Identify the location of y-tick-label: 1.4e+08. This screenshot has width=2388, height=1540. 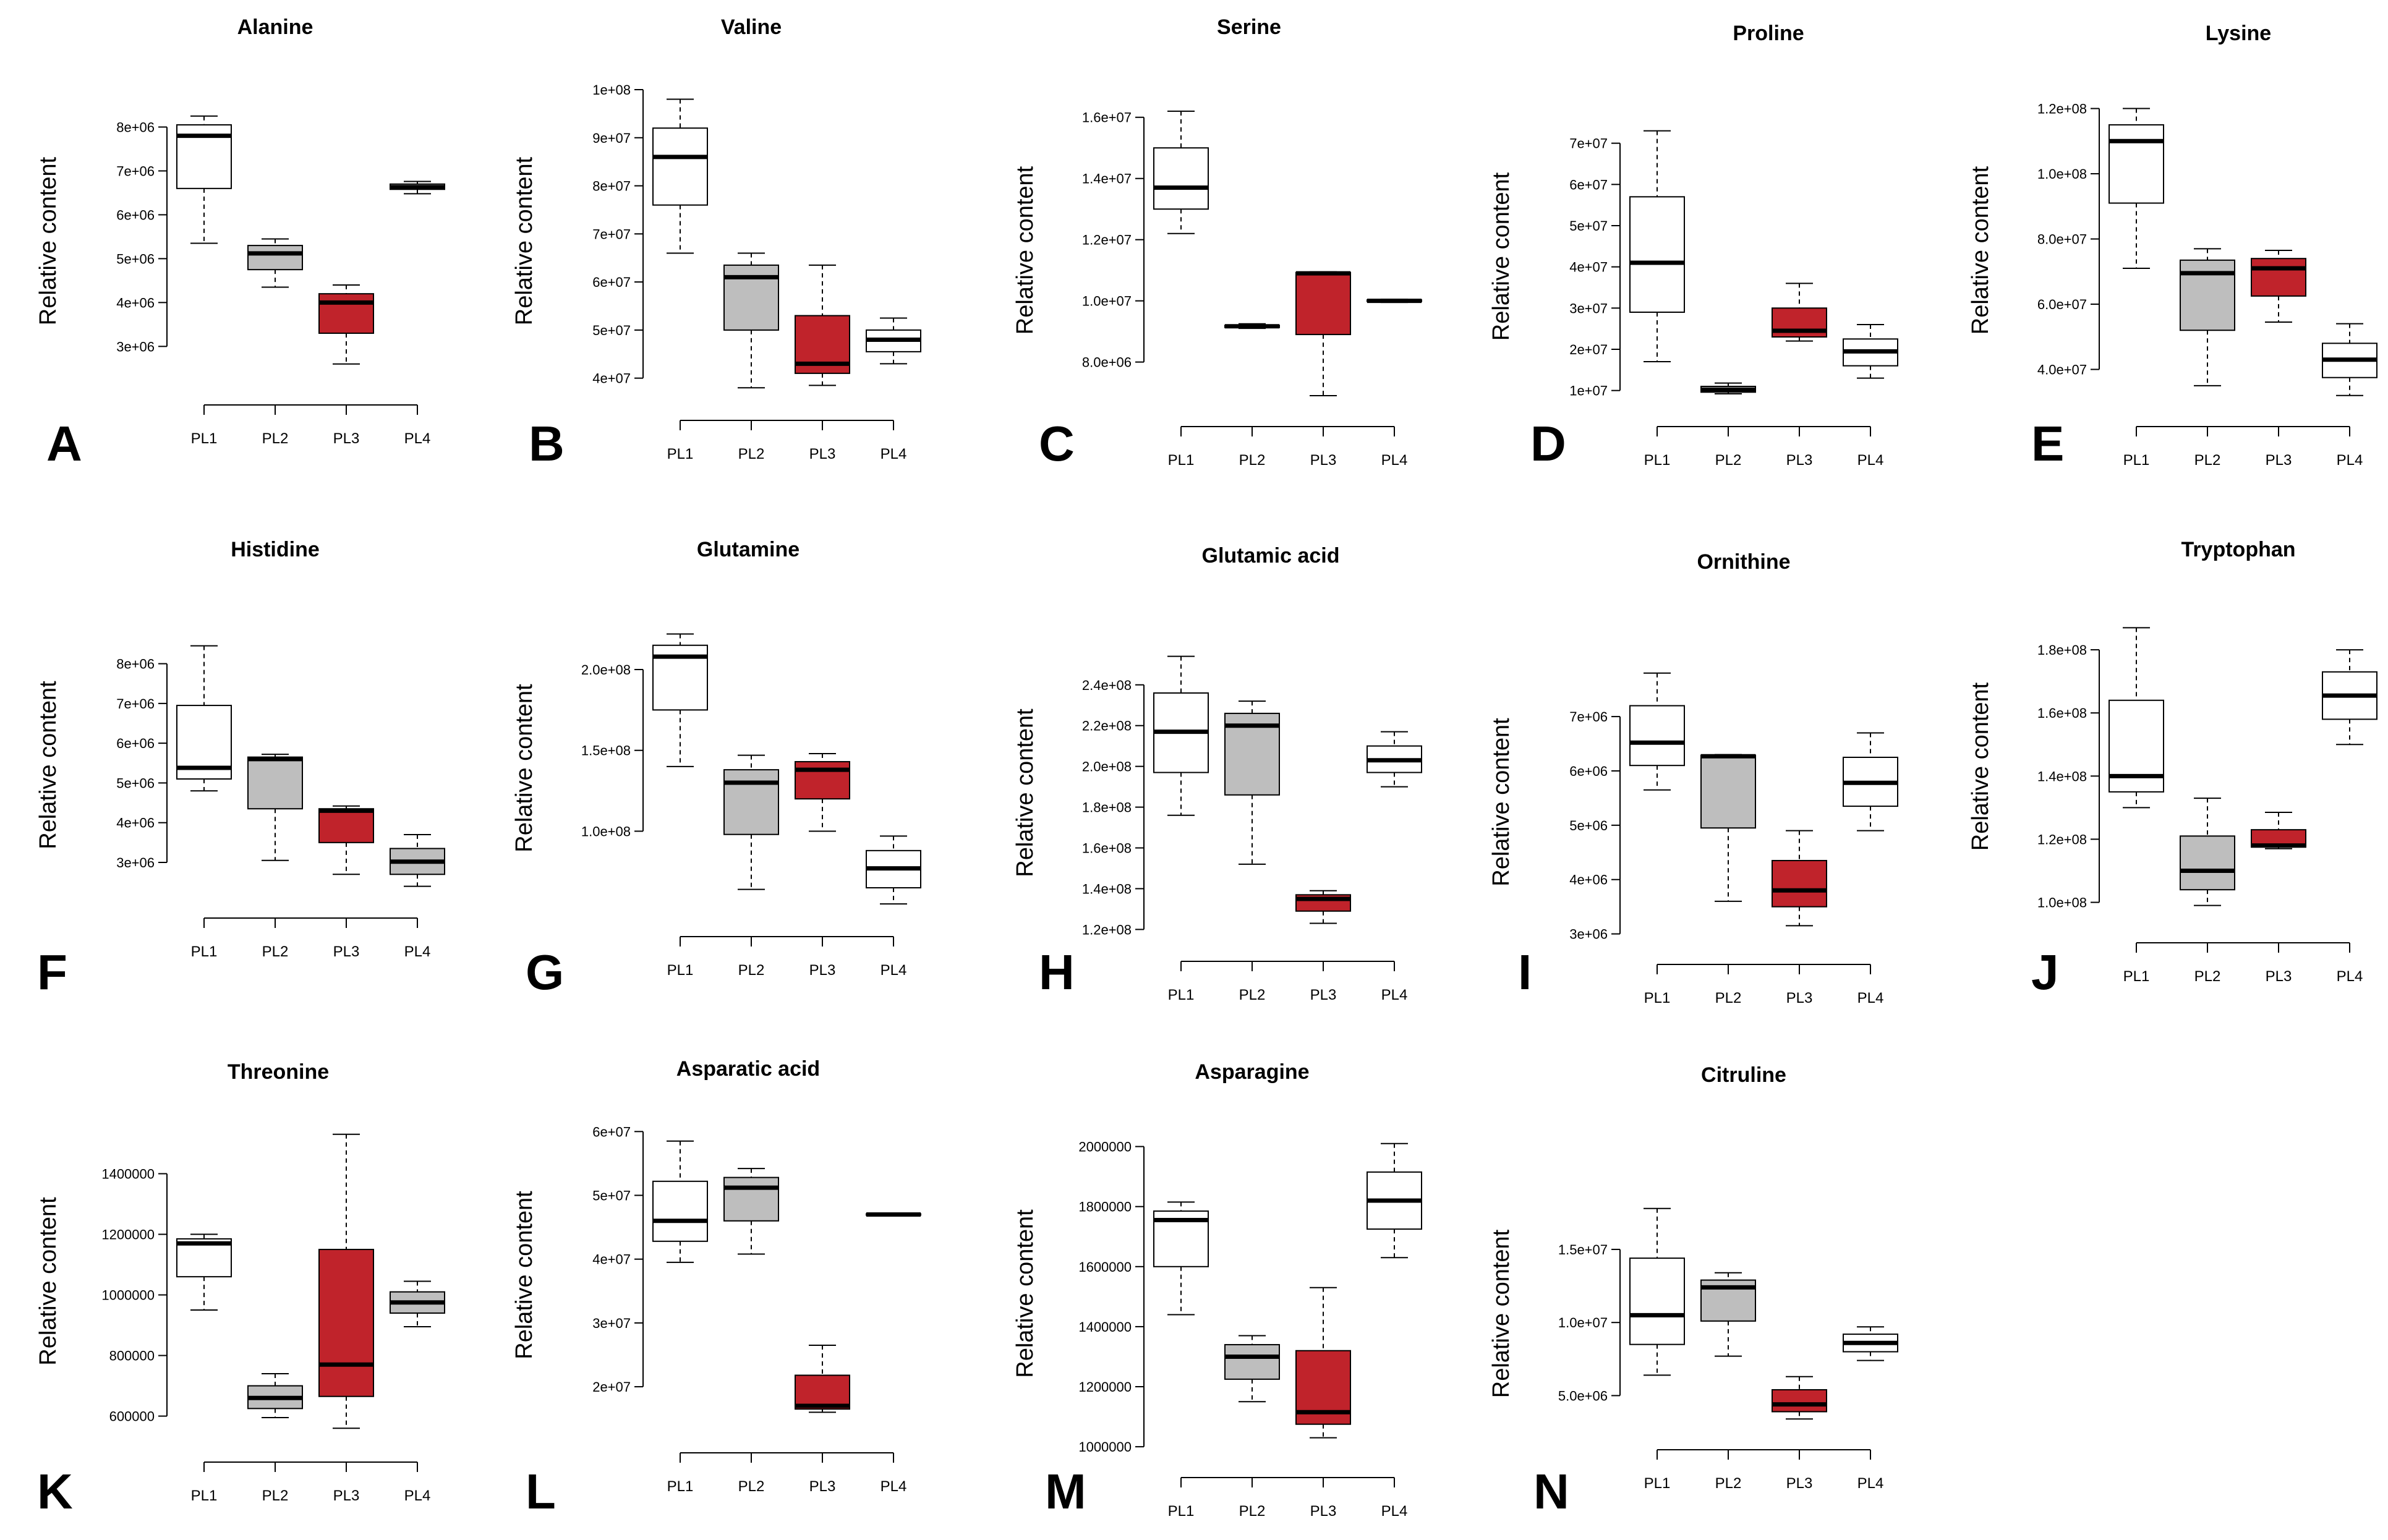
(2062, 776).